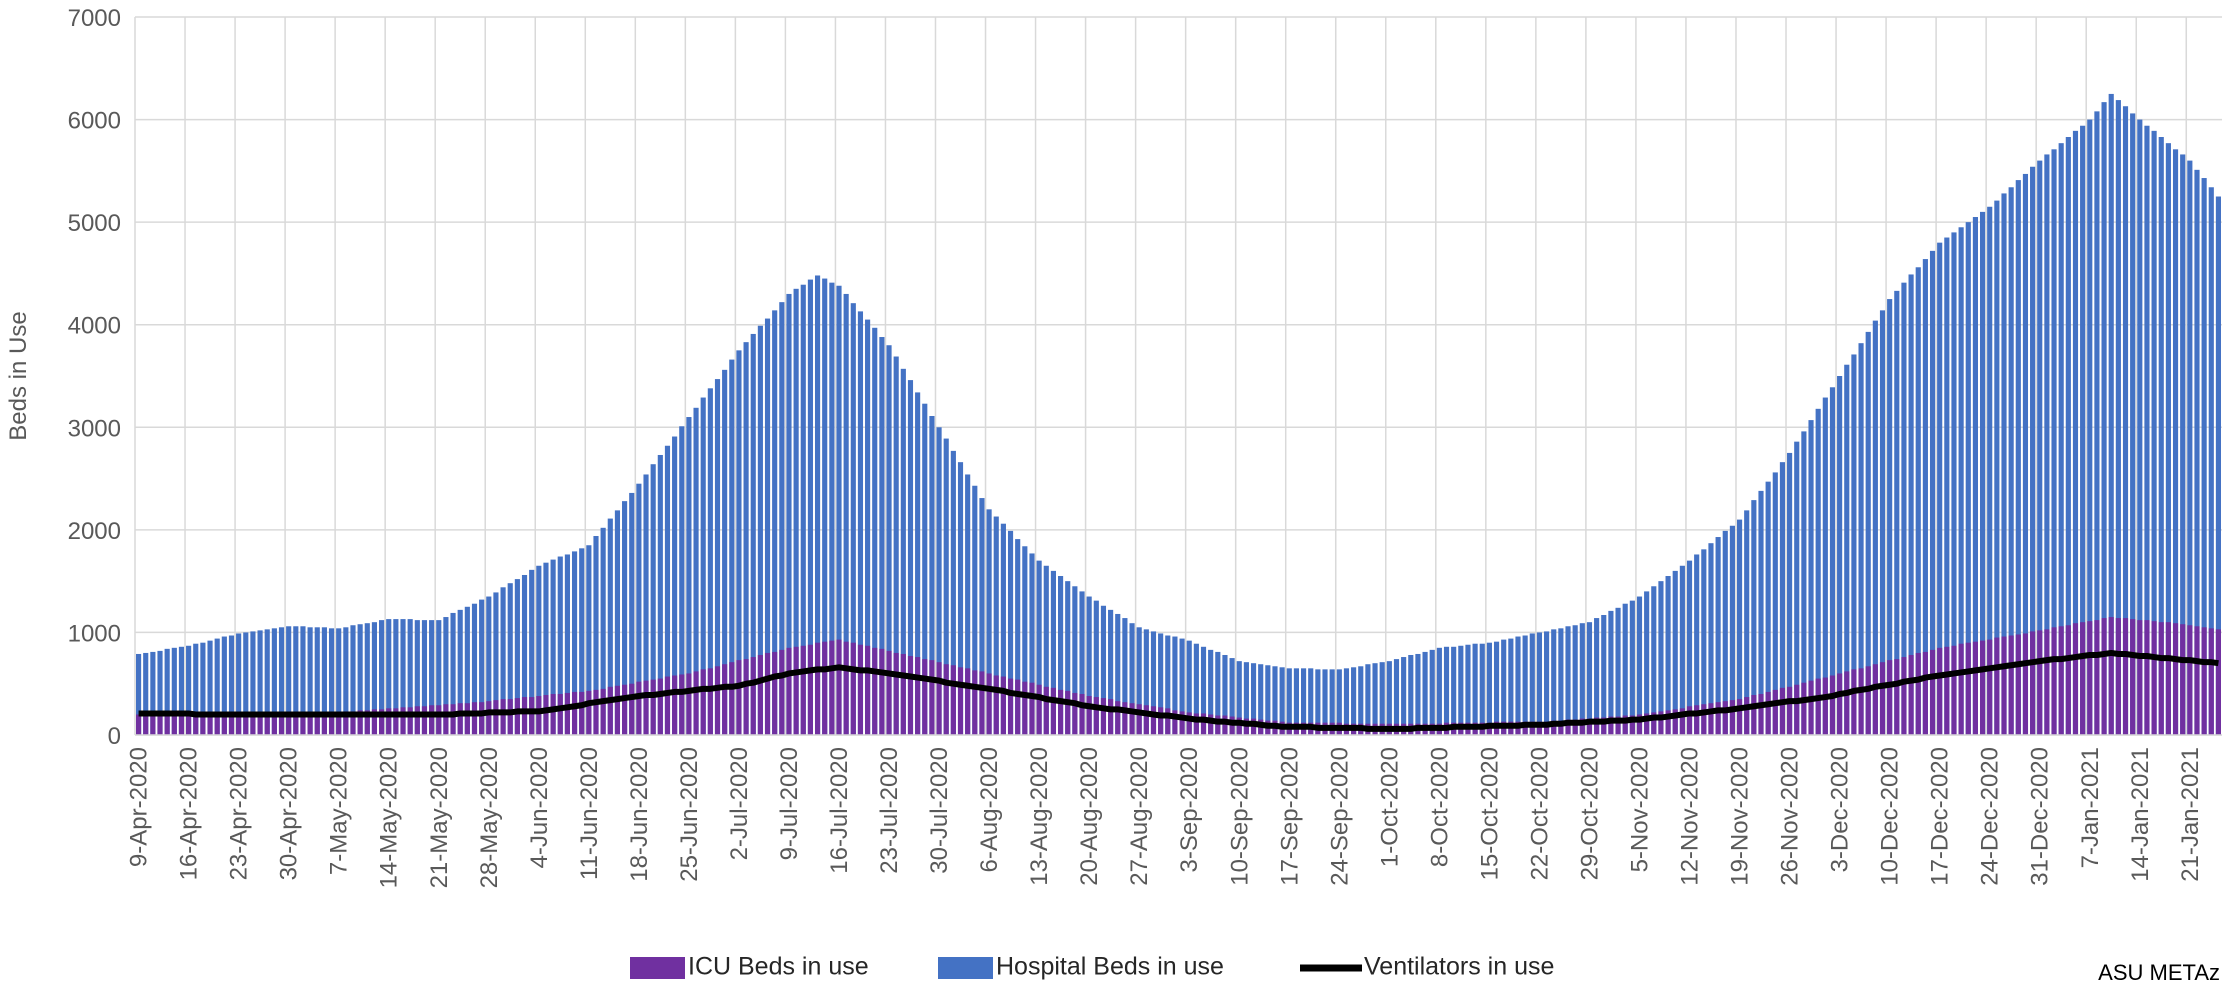  What do you see at coordinates (989, 809) in the screenshot?
I see `x-tick-label: 6-Aug-2020` at bounding box center [989, 809].